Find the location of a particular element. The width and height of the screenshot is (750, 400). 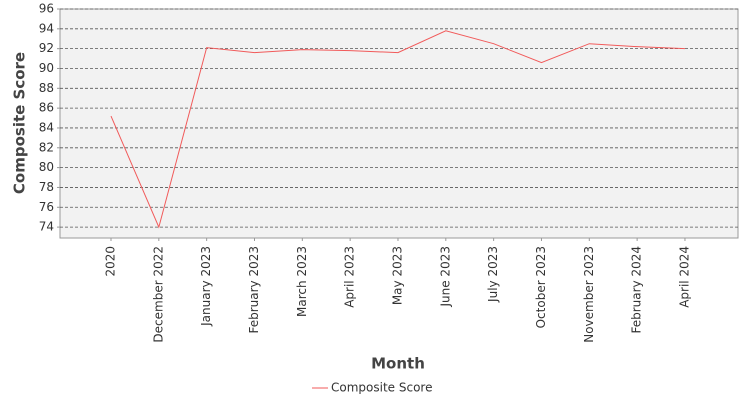

y-tick-label: 86 is located at coordinates (46, 108).